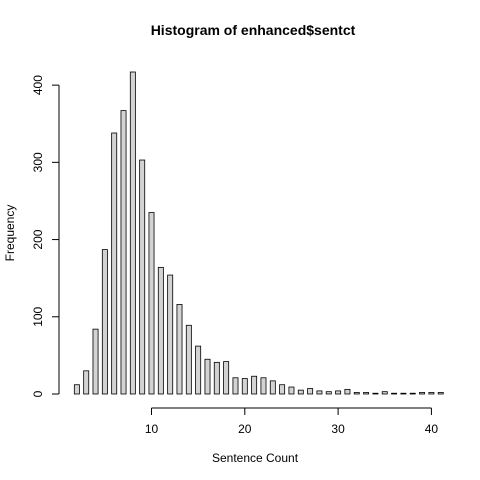 This screenshot has height=480, width=480. What do you see at coordinates (255, 458) in the screenshot?
I see `x-axis-label: Sentence Count` at bounding box center [255, 458].